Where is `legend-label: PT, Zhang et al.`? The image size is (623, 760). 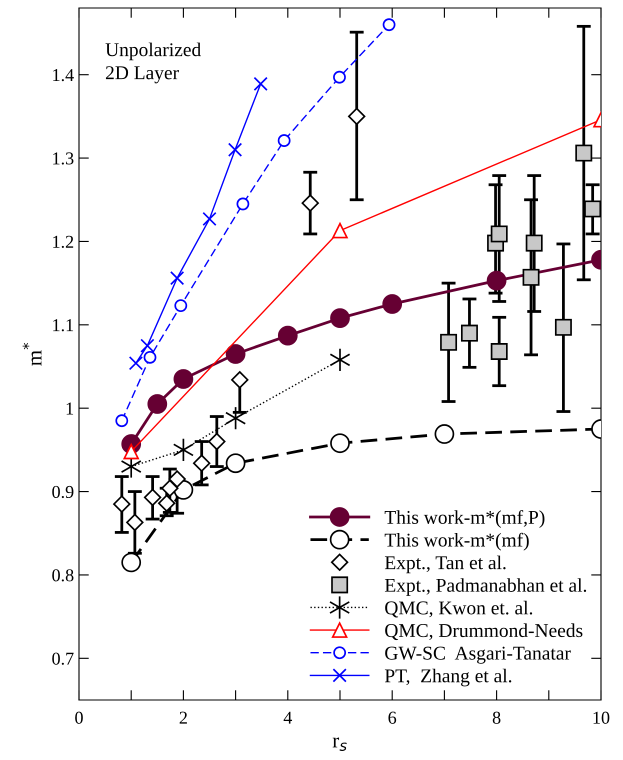
legend-label: PT, Zhang et al. is located at coordinates (448, 677).